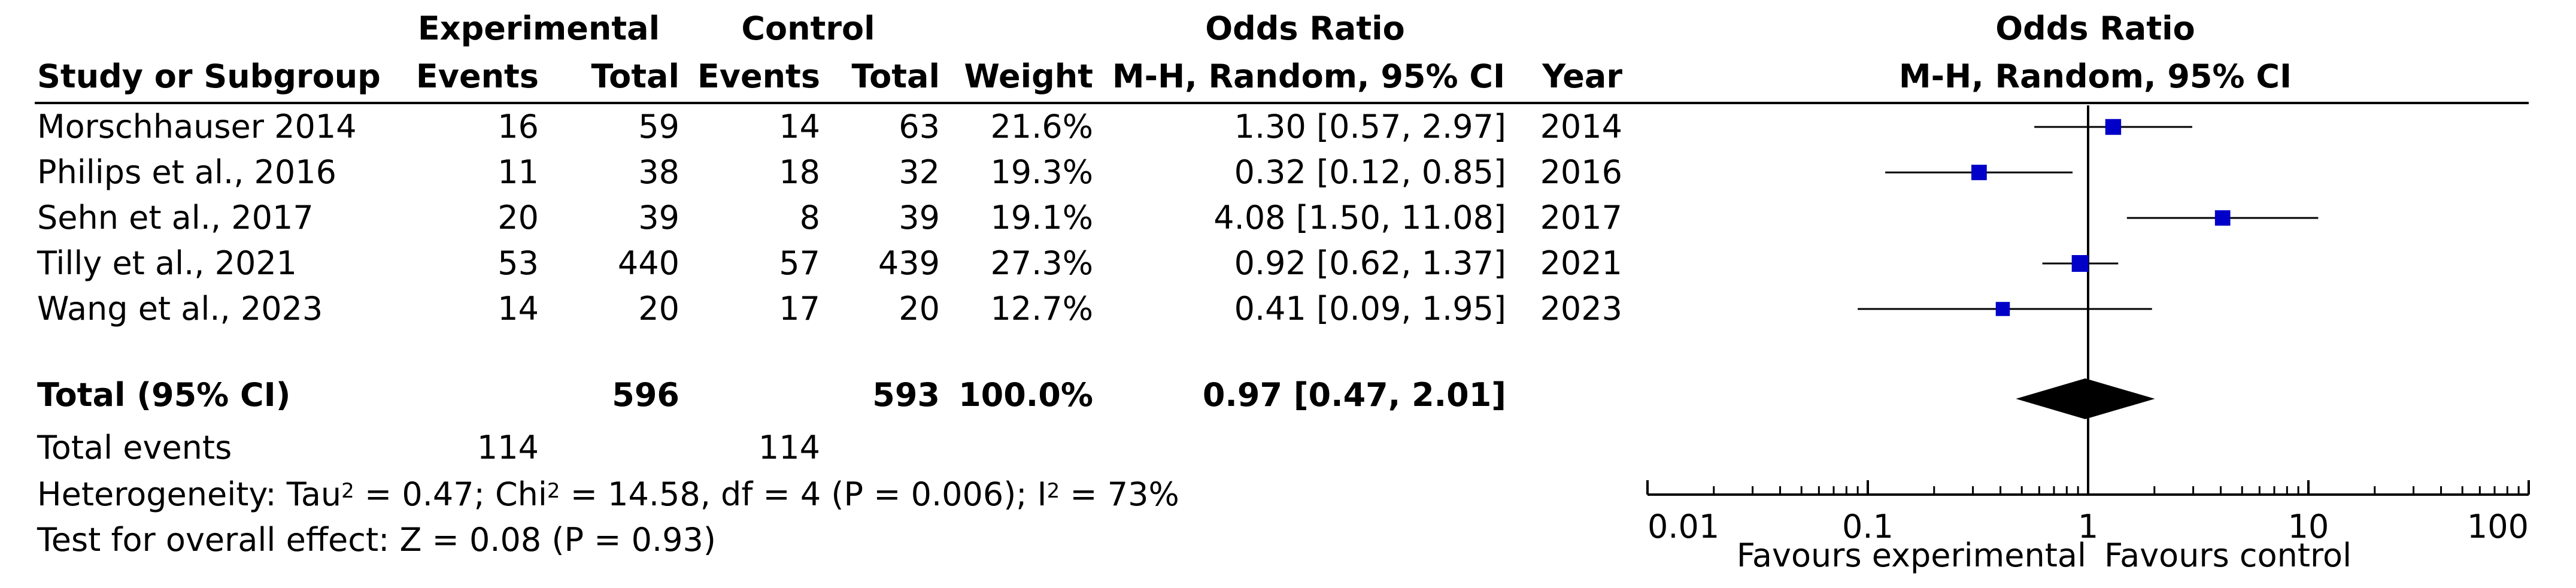 The width and height of the screenshot is (2576, 588). What do you see at coordinates (1360, 218) in the screenshot?
I see `odds-ratio-ci: 4.08 [1.50, 11.08]` at bounding box center [1360, 218].